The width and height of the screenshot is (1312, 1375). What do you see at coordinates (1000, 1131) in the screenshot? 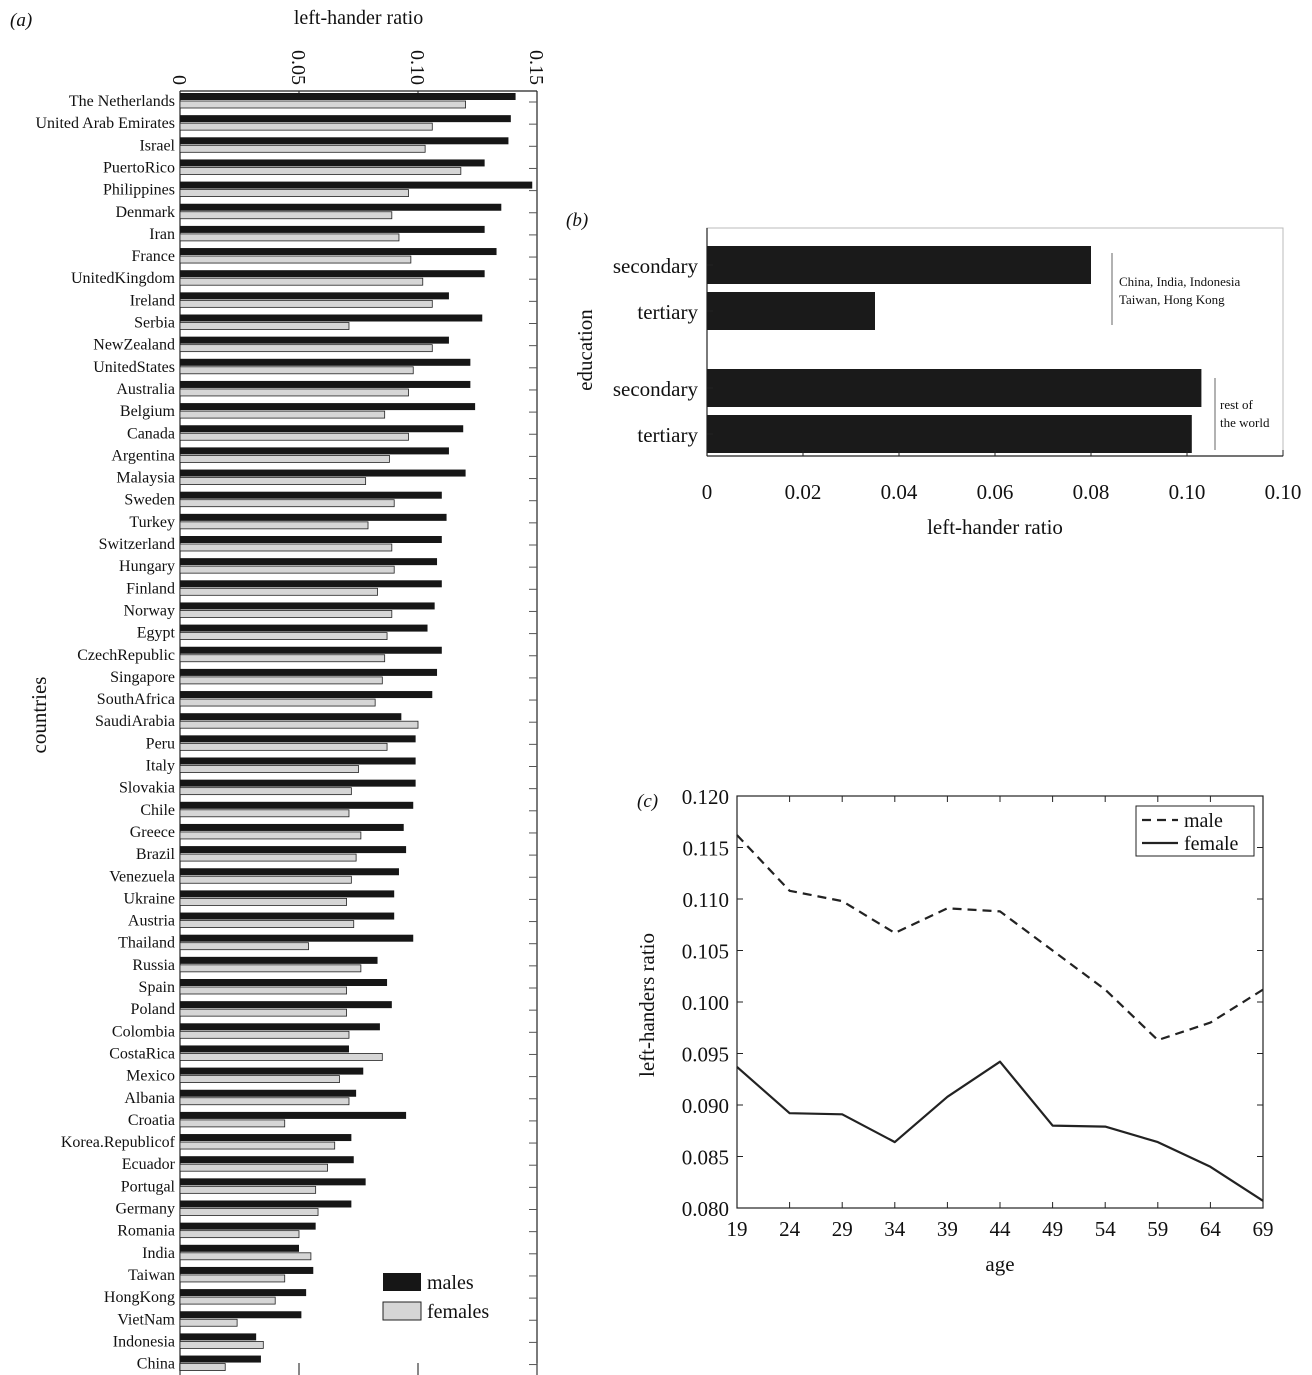
I see `panel-c-line-female` at bounding box center [1000, 1131].